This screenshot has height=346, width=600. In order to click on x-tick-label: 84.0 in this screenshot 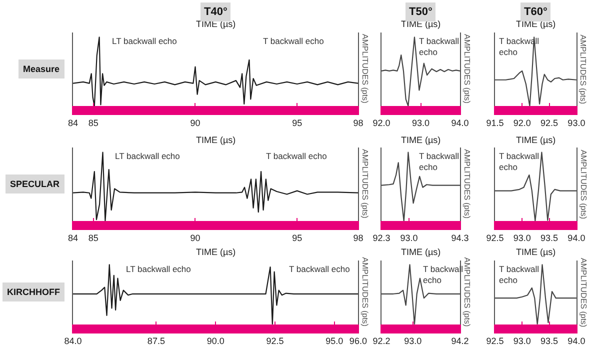, I will do `click(73, 341)`.